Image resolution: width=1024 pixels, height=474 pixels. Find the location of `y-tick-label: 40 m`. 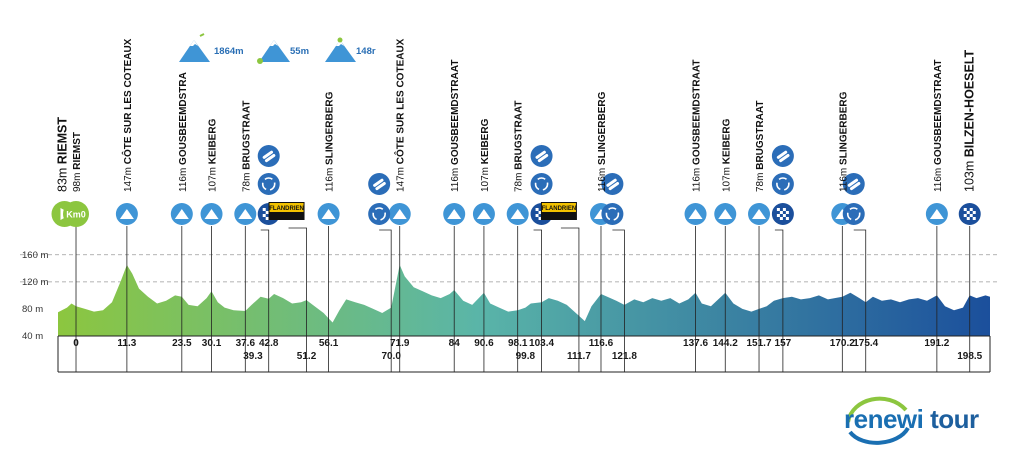

y-tick-label: 40 m is located at coordinates (32, 336).